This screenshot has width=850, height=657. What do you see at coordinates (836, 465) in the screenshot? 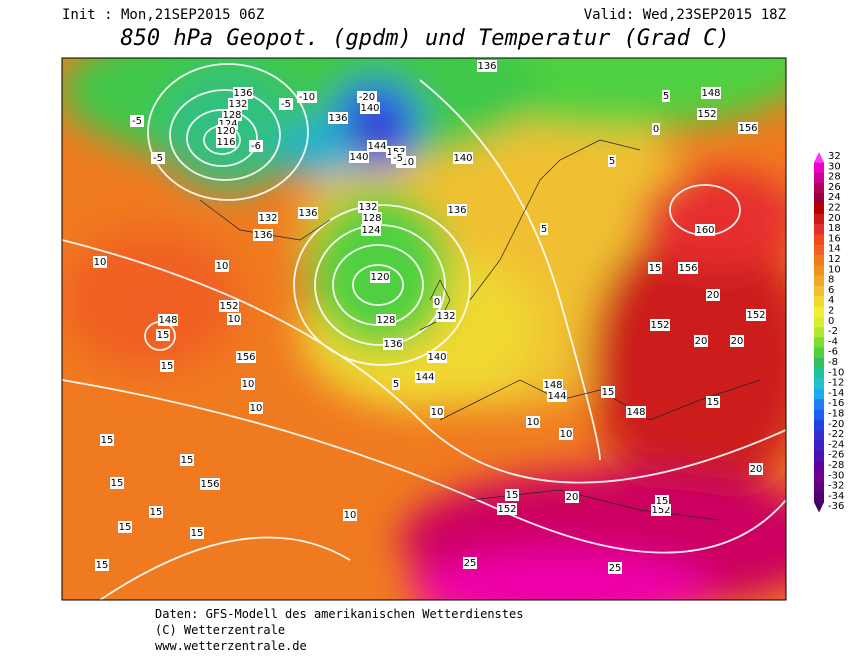
I see `colorbar-label: -28` at bounding box center [836, 465].